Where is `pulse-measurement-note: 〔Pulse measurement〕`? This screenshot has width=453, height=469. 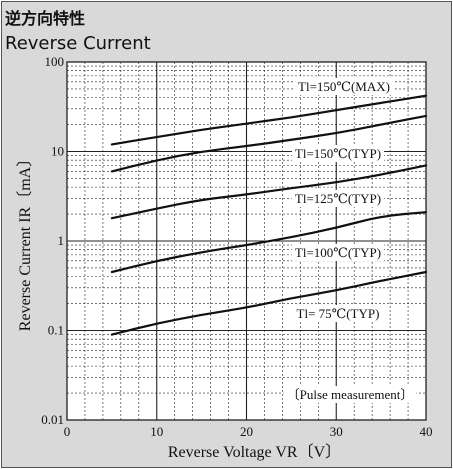
pulse-measurement-note: 〔Pulse measurement〕 is located at coordinates (350, 394).